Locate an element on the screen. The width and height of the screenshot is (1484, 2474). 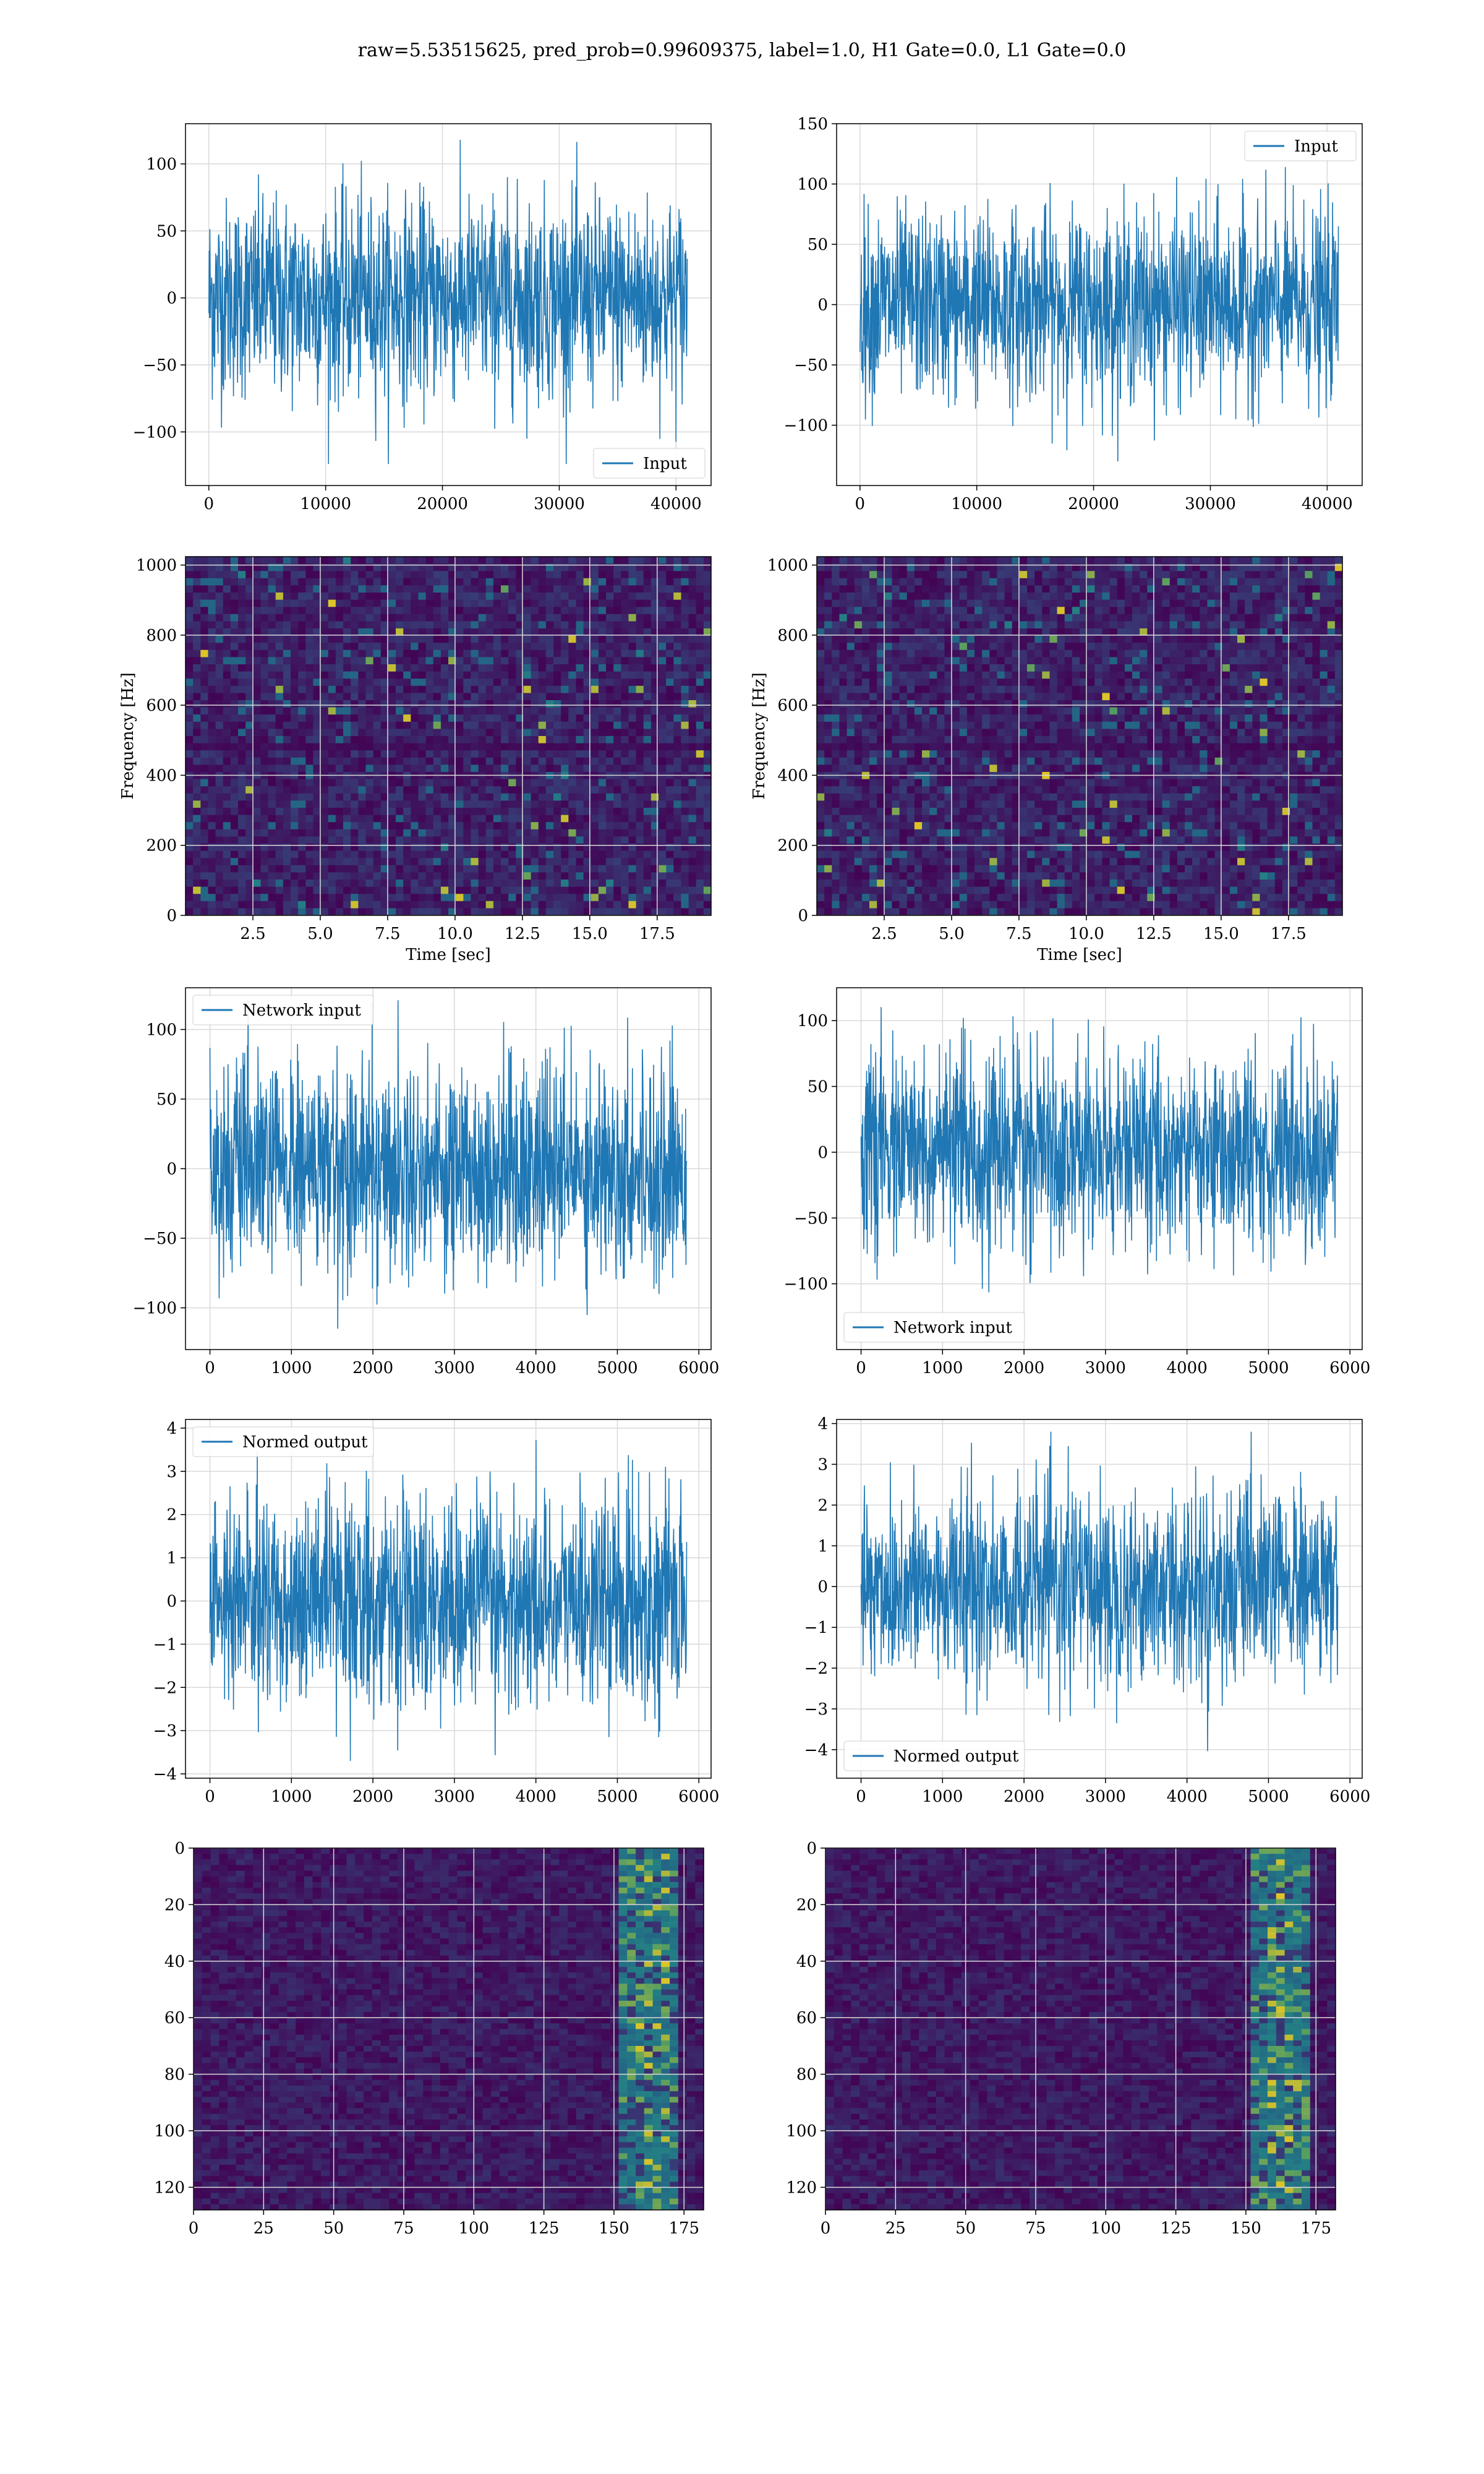
x-tick-label: 125 is located at coordinates (1176, 2228).